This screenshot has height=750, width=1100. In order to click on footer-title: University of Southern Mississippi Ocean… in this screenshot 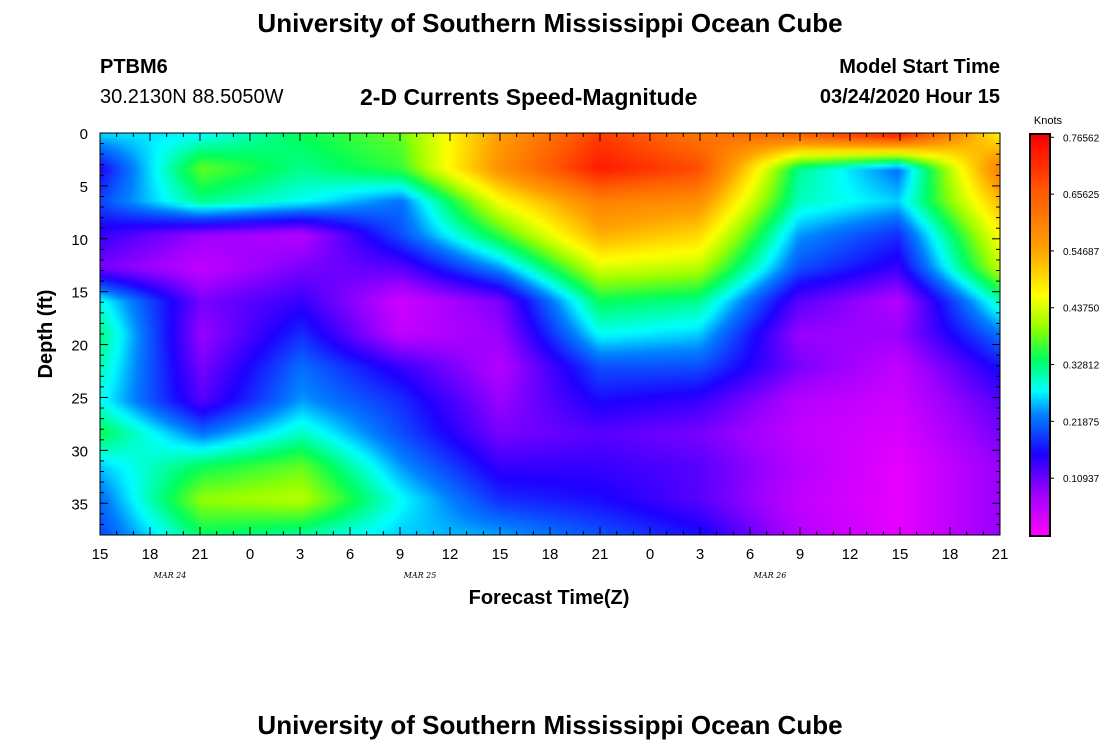, I will do `click(550, 725)`.